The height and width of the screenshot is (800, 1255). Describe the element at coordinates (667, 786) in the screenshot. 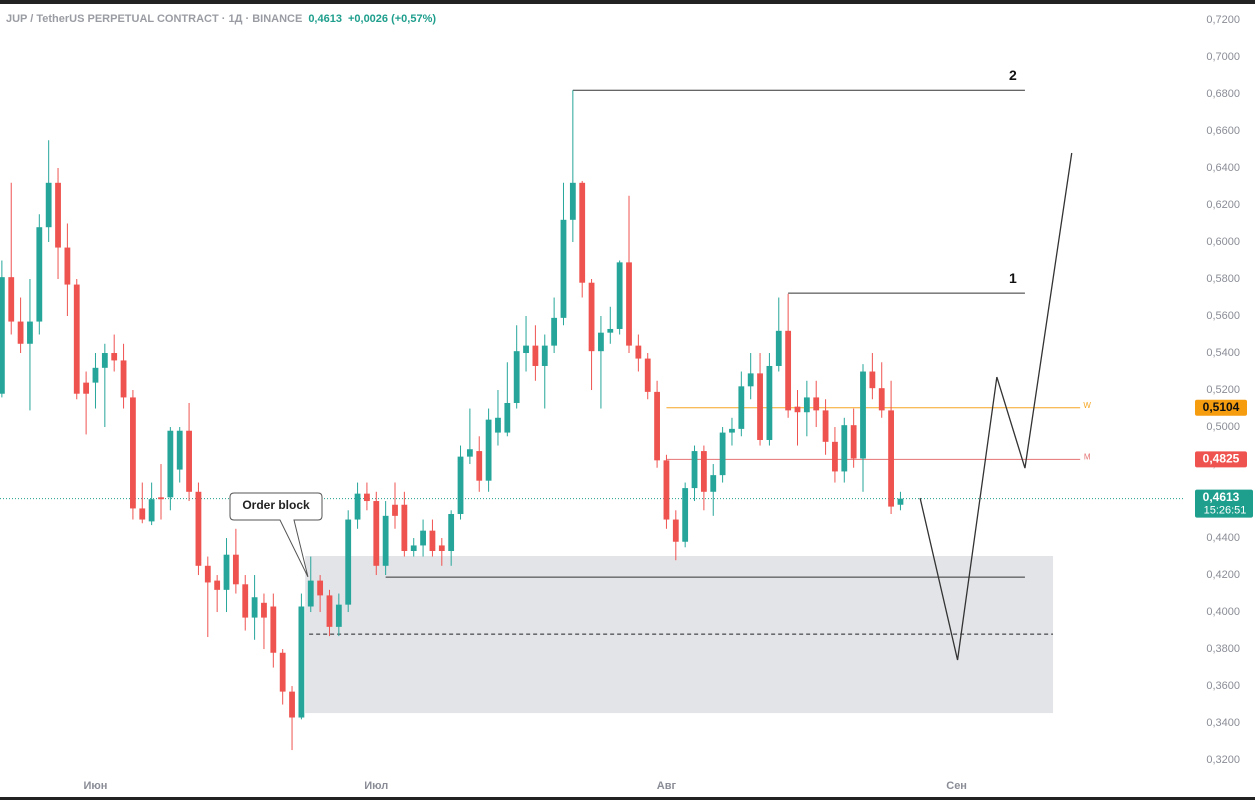

I see `x-tick-label: Авг` at that location.